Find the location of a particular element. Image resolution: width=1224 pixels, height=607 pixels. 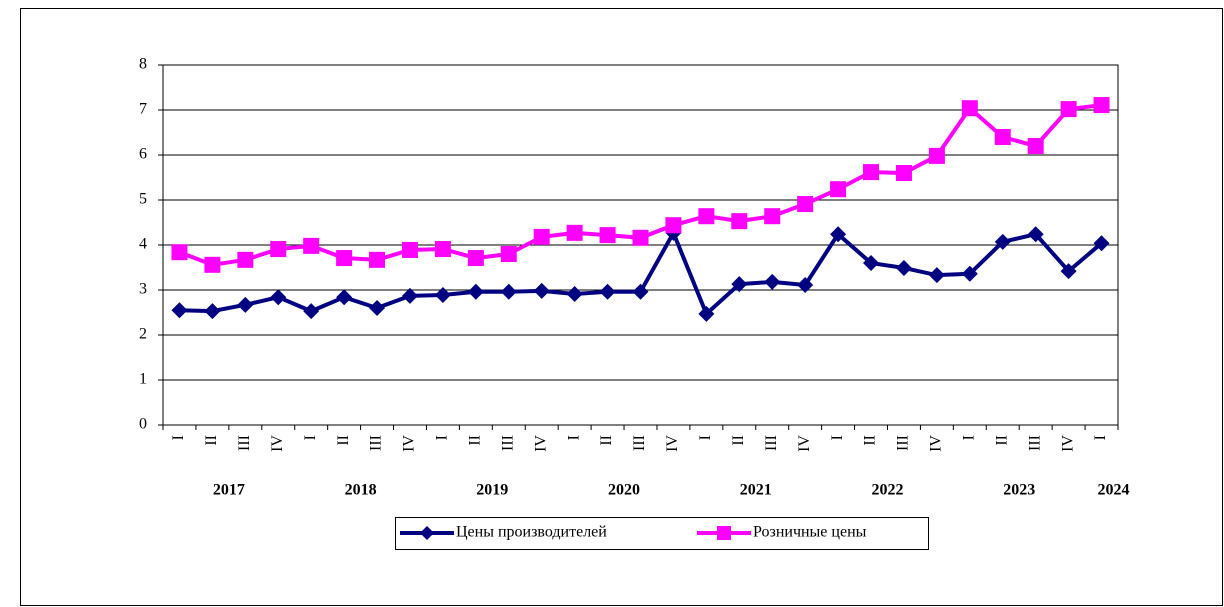

year-label: 2021 is located at coordinates (756, 490).